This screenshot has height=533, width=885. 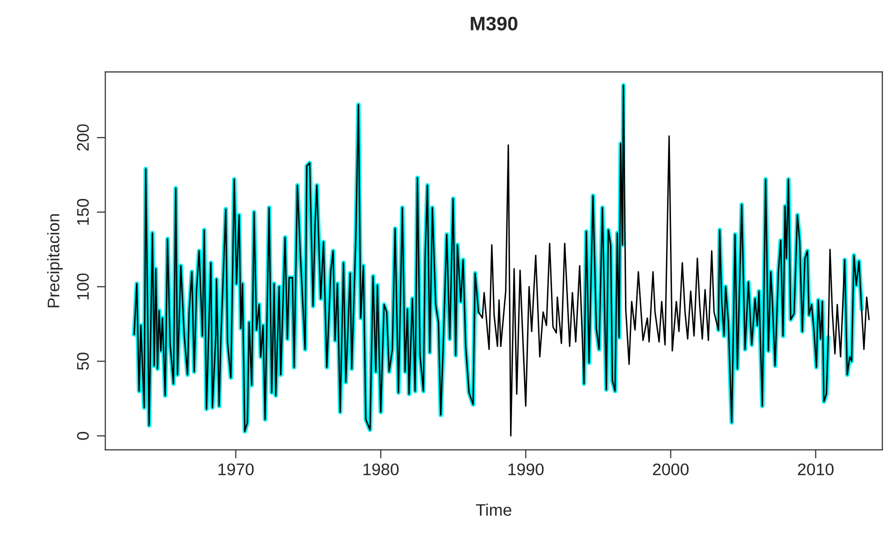 What do you see at coordinates (83, 436) in the screenshot?
I see `y-tick-label: 0` at bounding box center [83, 436].